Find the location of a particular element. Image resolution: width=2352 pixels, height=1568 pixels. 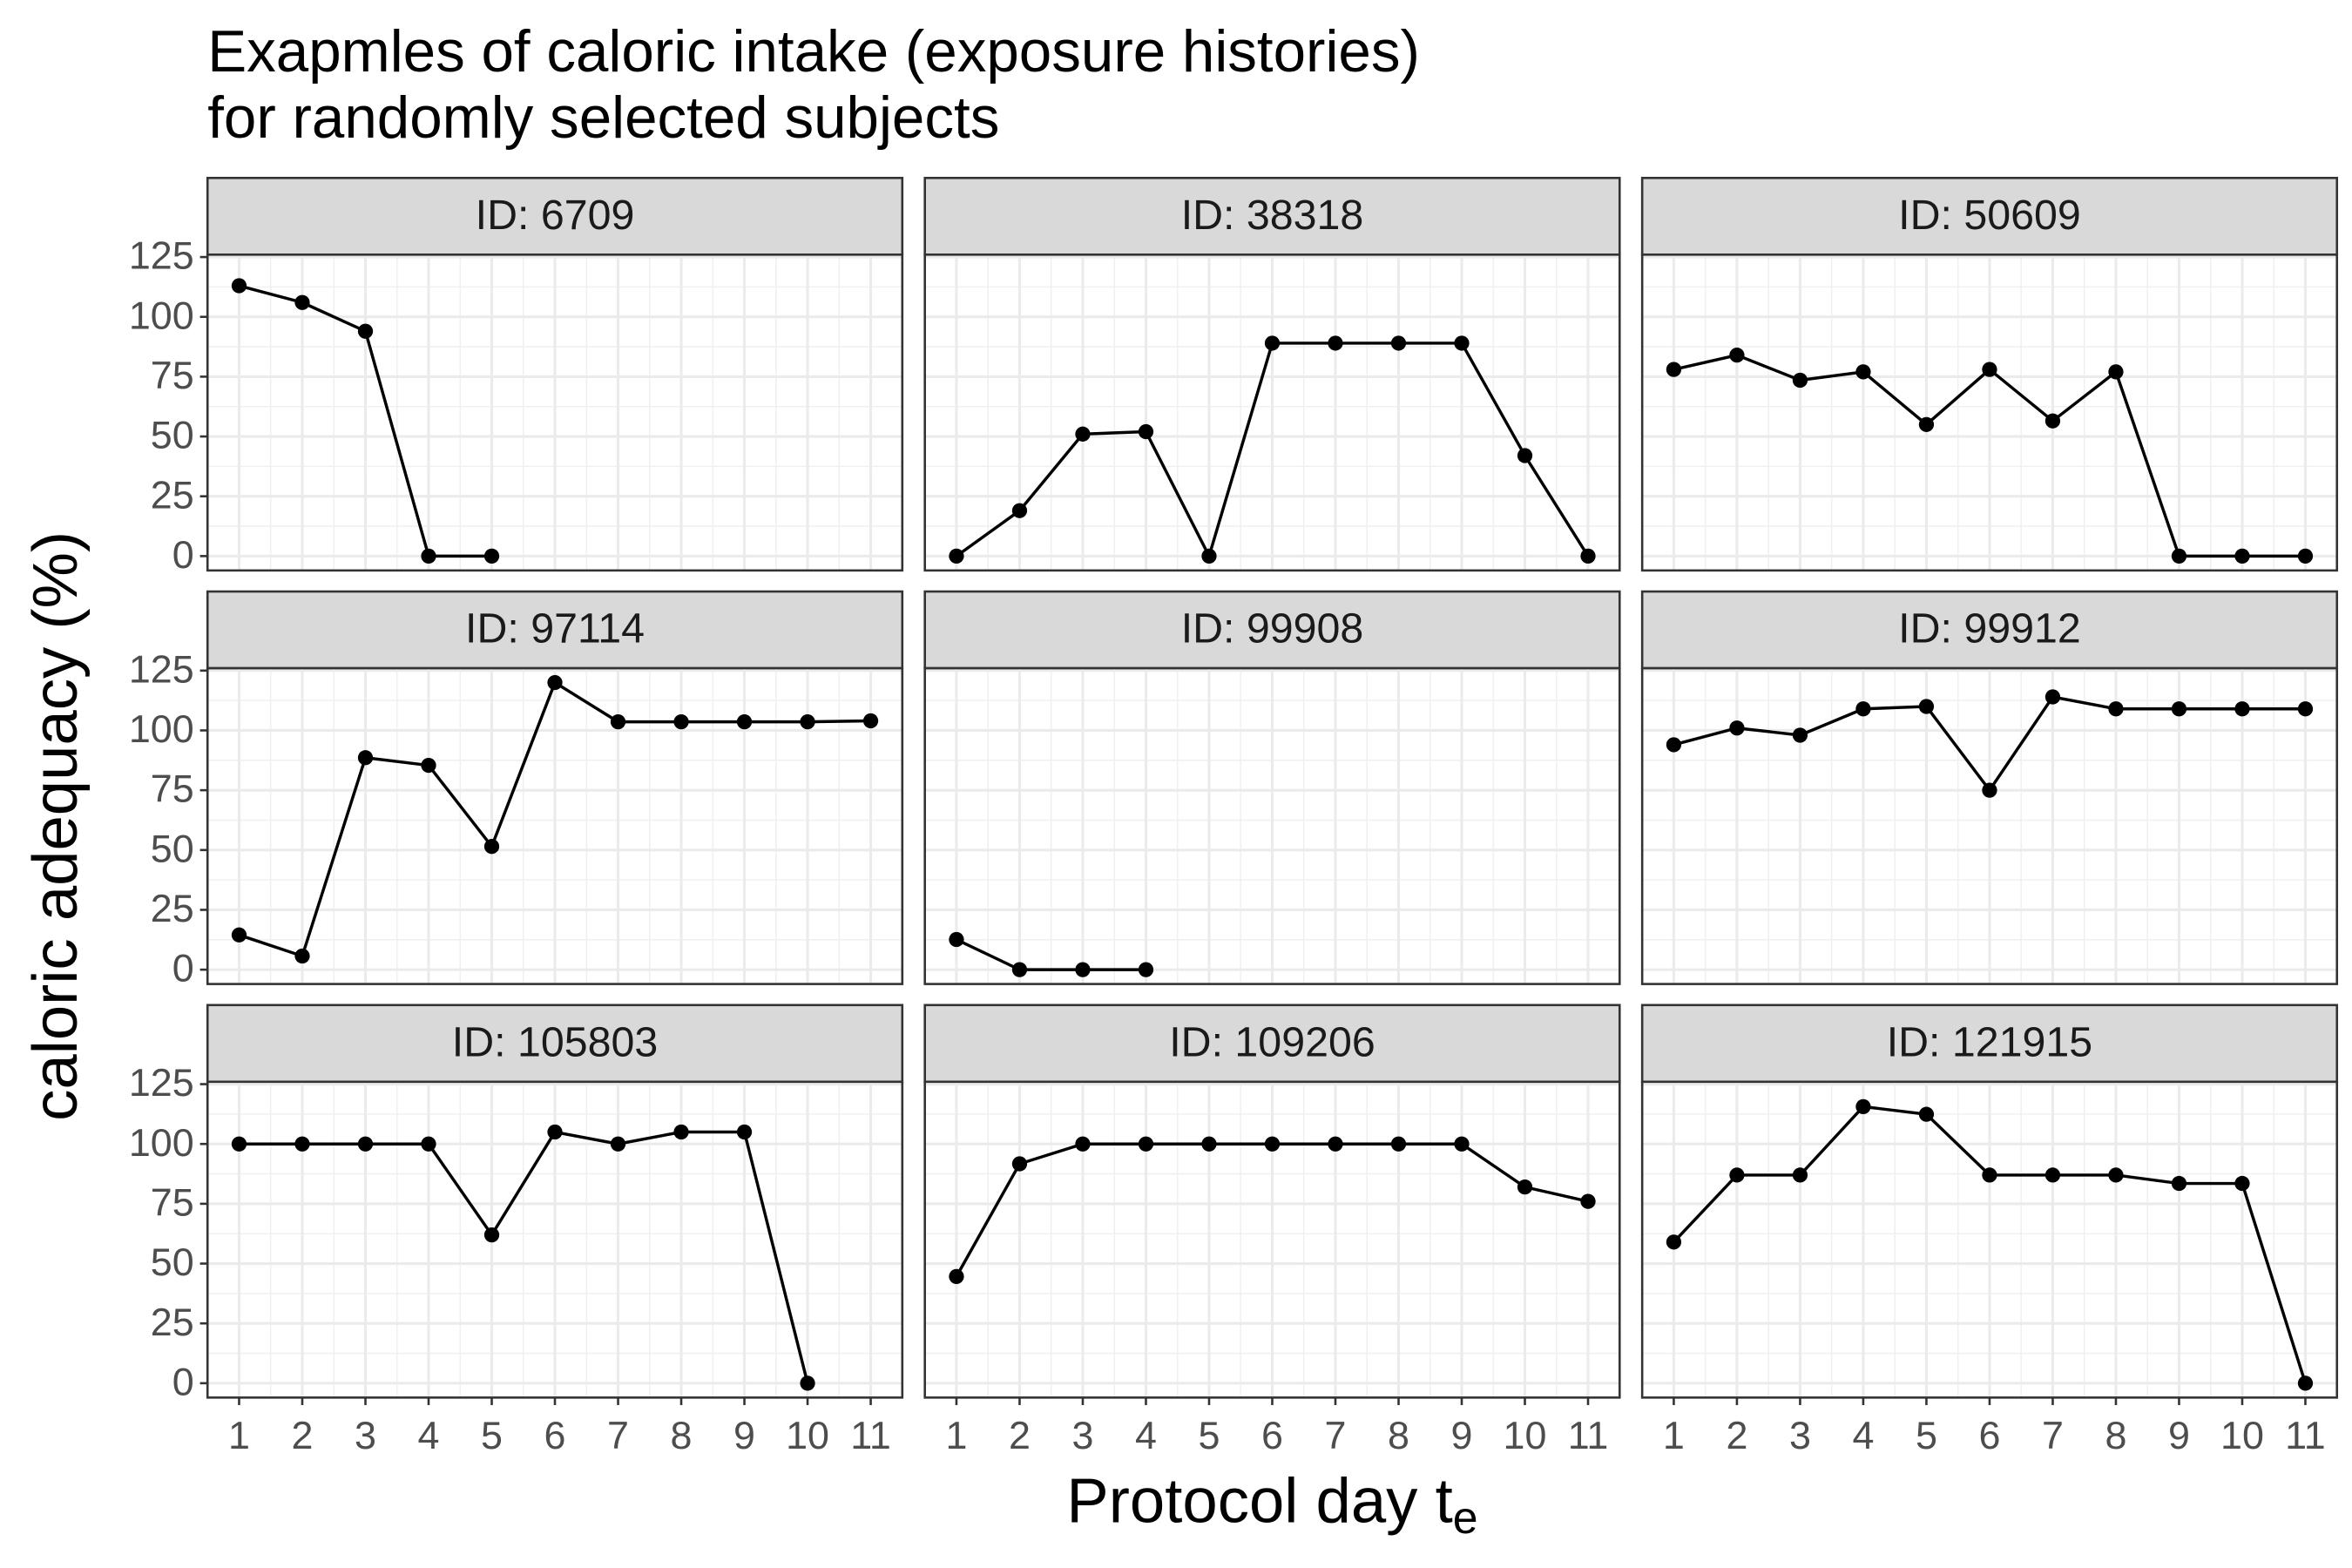

x-tick-label: 11 is located at coordinates (870, 1435).